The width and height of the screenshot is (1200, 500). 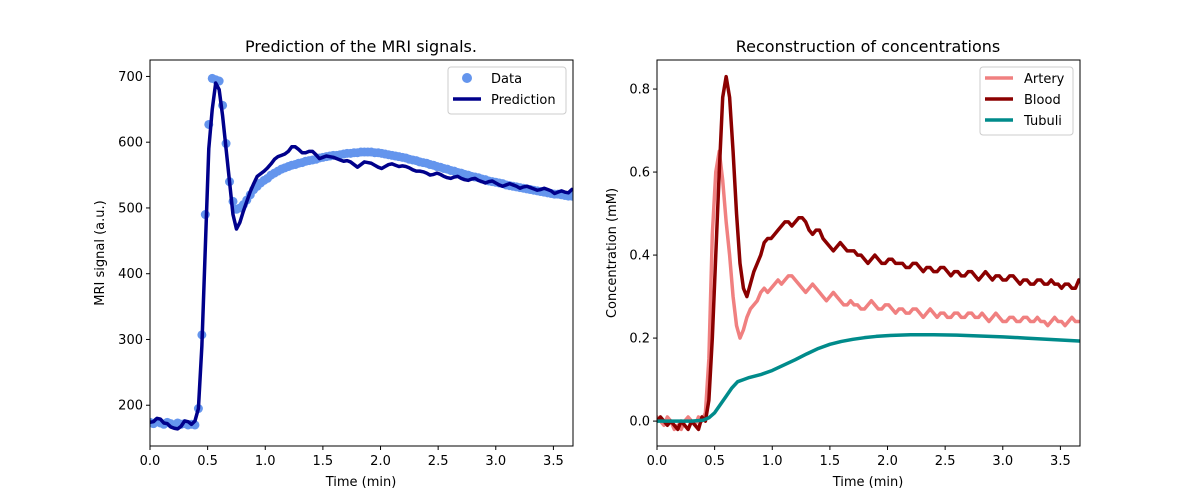 I want to click on legend-label-tubuli: Tubuli, so click(x=1042, y=121).